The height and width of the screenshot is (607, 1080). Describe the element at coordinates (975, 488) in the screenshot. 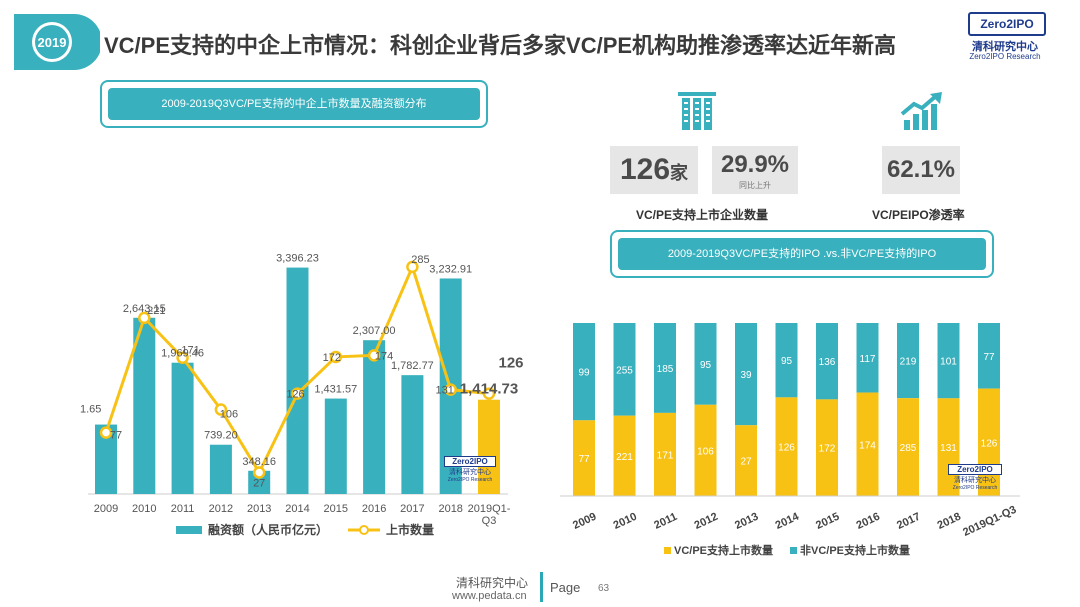

I see `right-watermark-en: Zero2IPO Research` at that location.